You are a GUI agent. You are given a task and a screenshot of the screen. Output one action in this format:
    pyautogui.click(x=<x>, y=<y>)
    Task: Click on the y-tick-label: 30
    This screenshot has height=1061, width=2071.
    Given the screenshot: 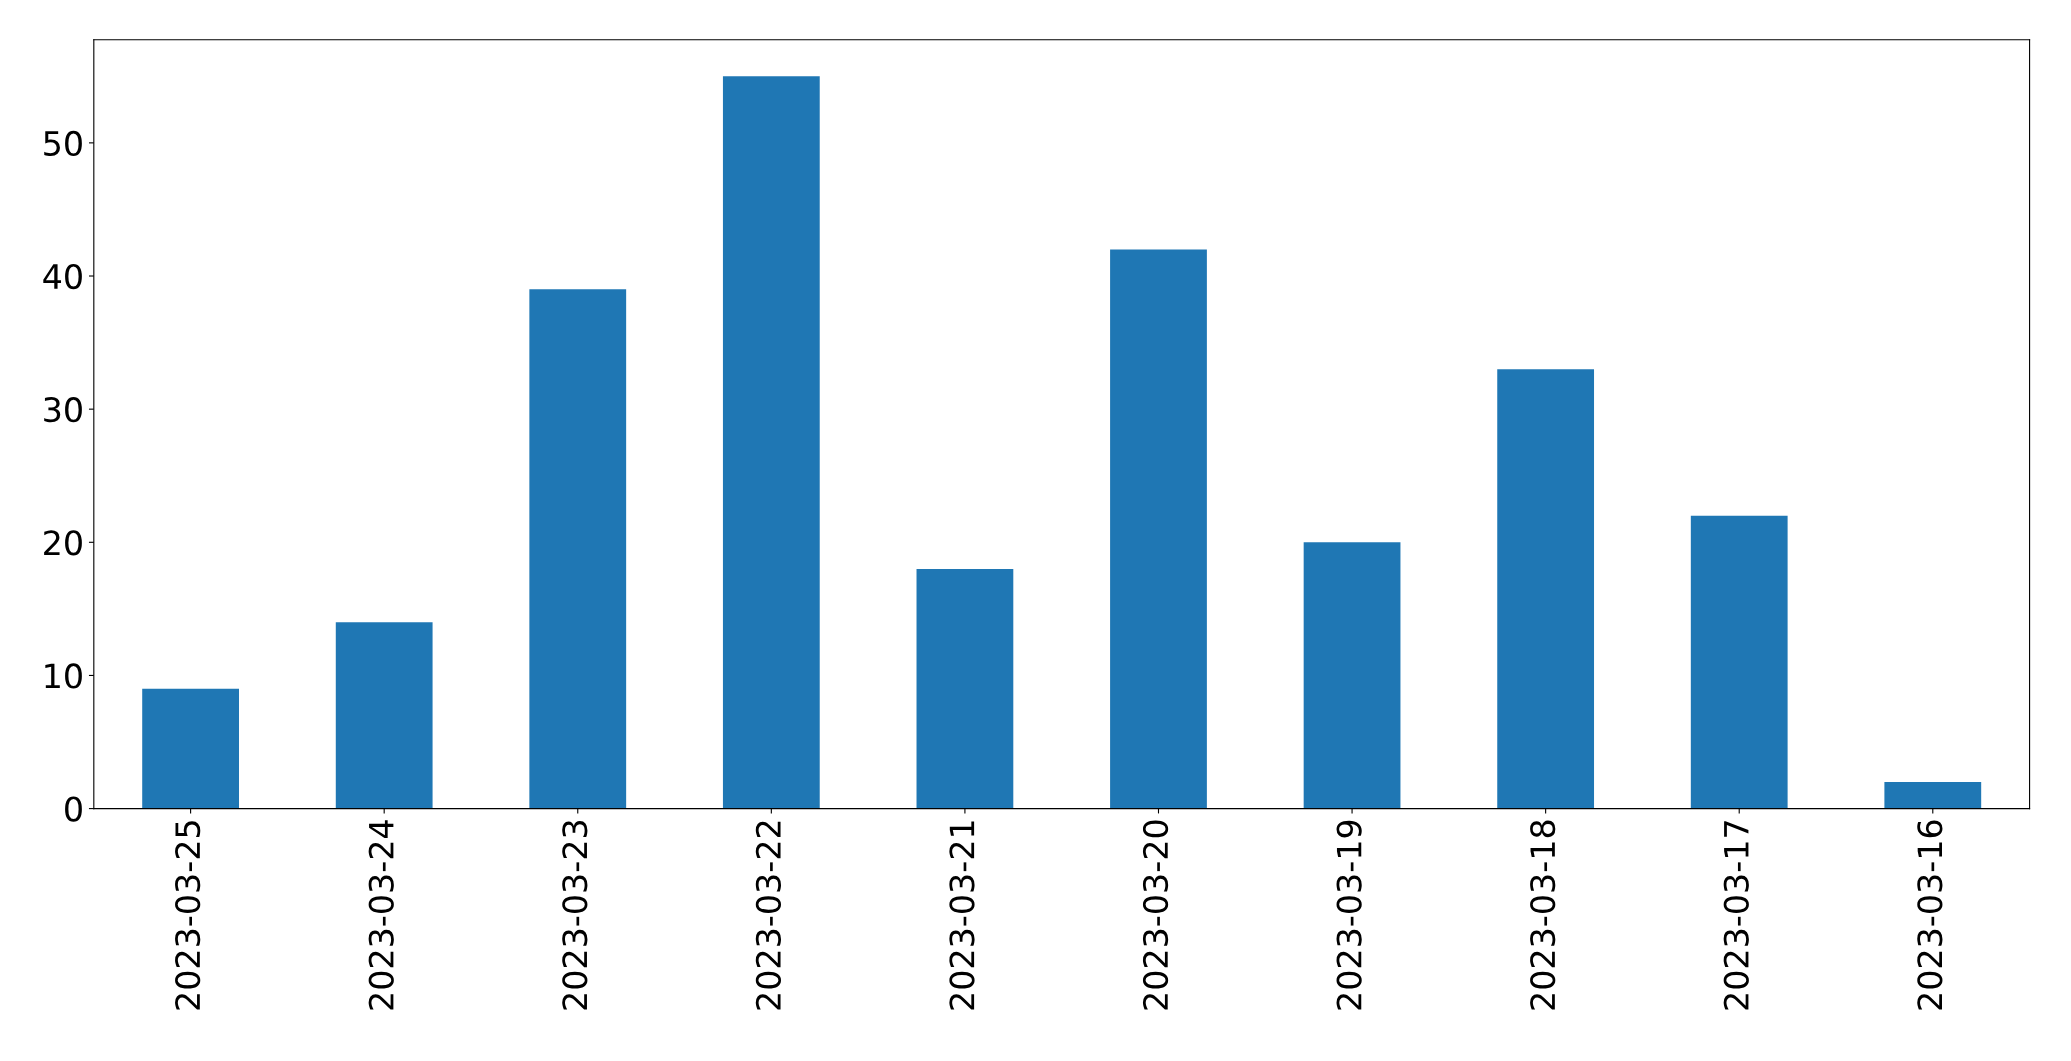 What is the action you would take?
    pyautogui.click(x=63, y=410)
    